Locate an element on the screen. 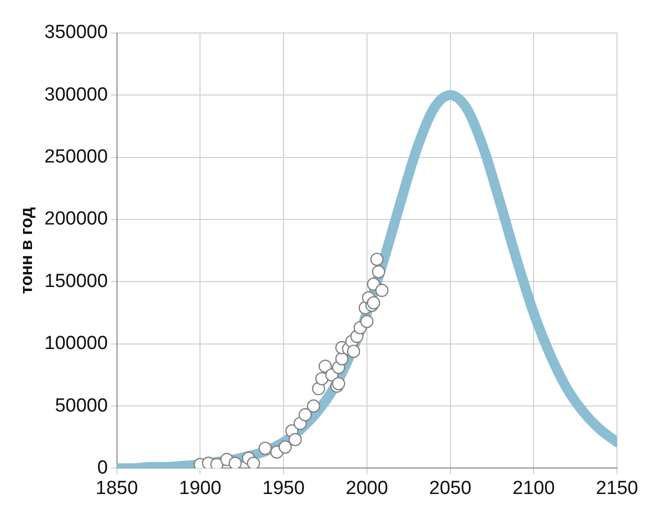 This screenshot has width=655, height=522. y-tick-label: 300000 is located at coordinates (76, 95).